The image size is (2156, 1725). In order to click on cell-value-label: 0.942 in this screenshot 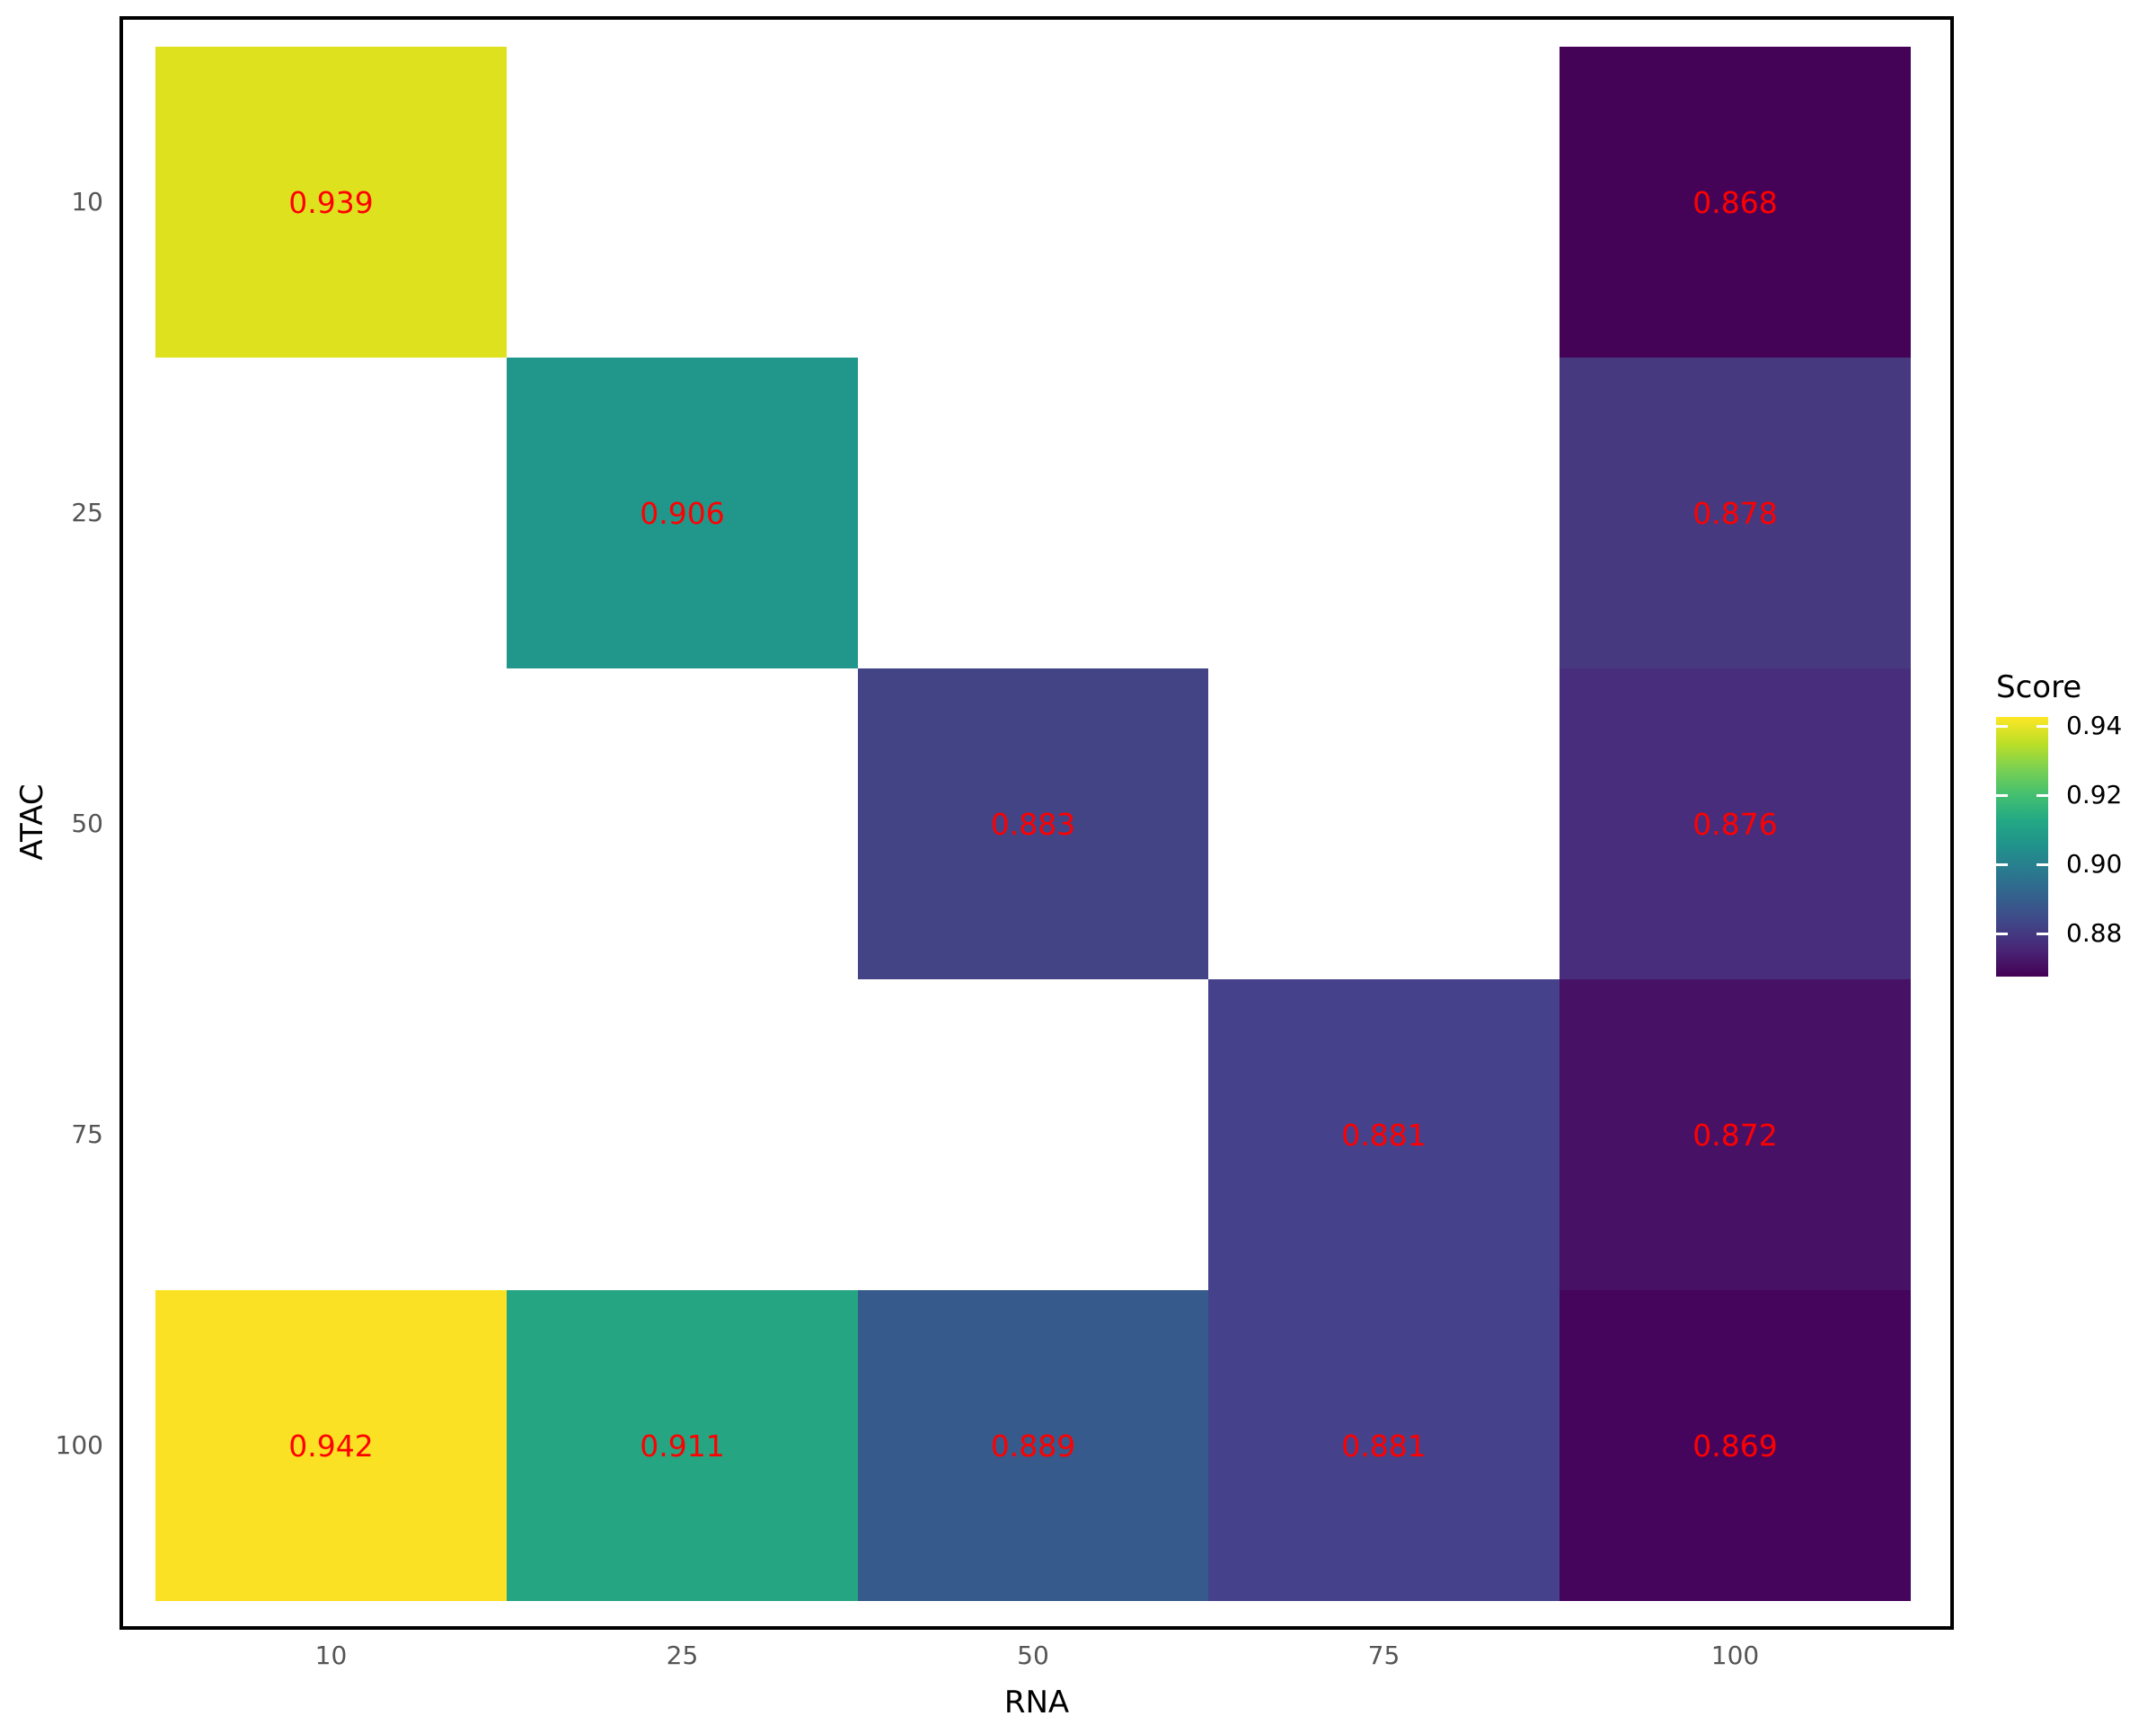, I will do `click(331, 1446)`.